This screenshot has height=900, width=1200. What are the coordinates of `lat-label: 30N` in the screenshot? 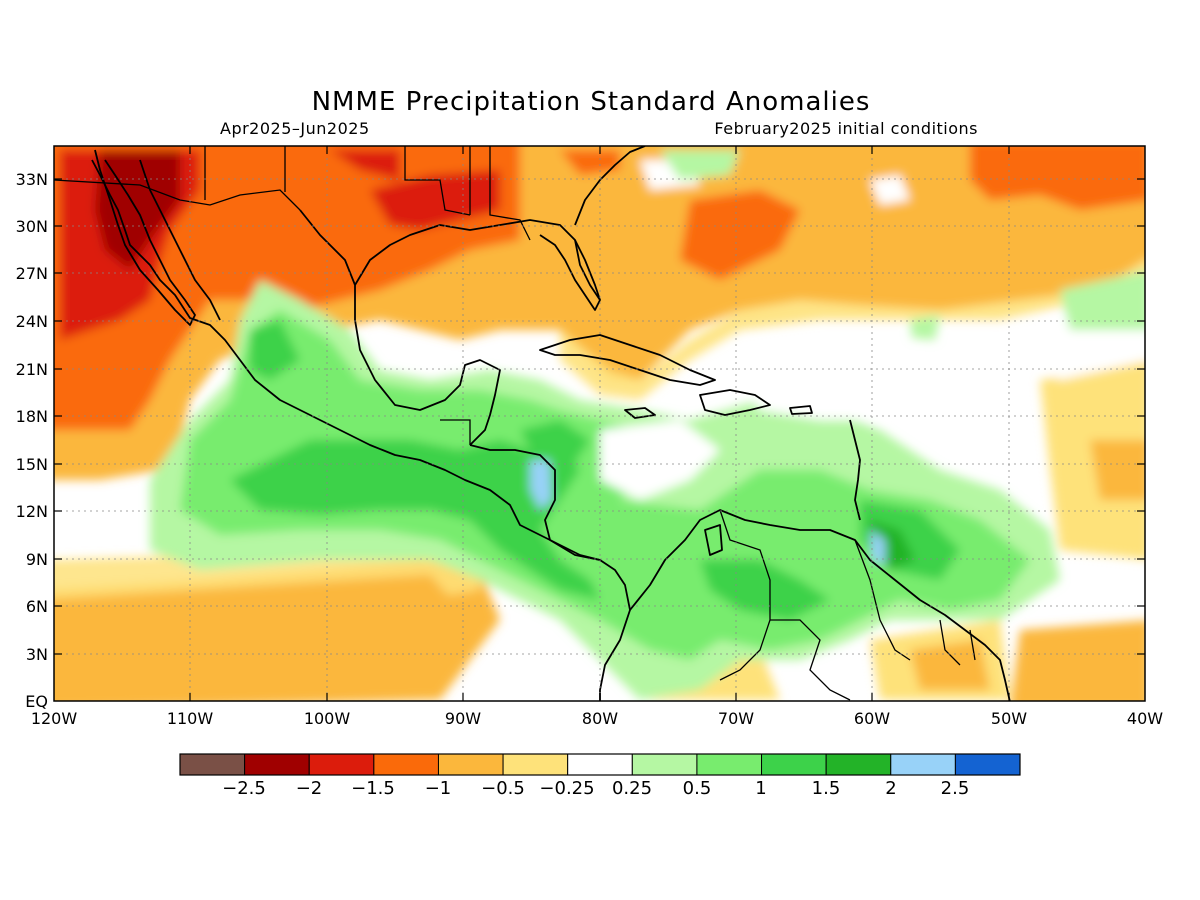 It's located at (32, 226).